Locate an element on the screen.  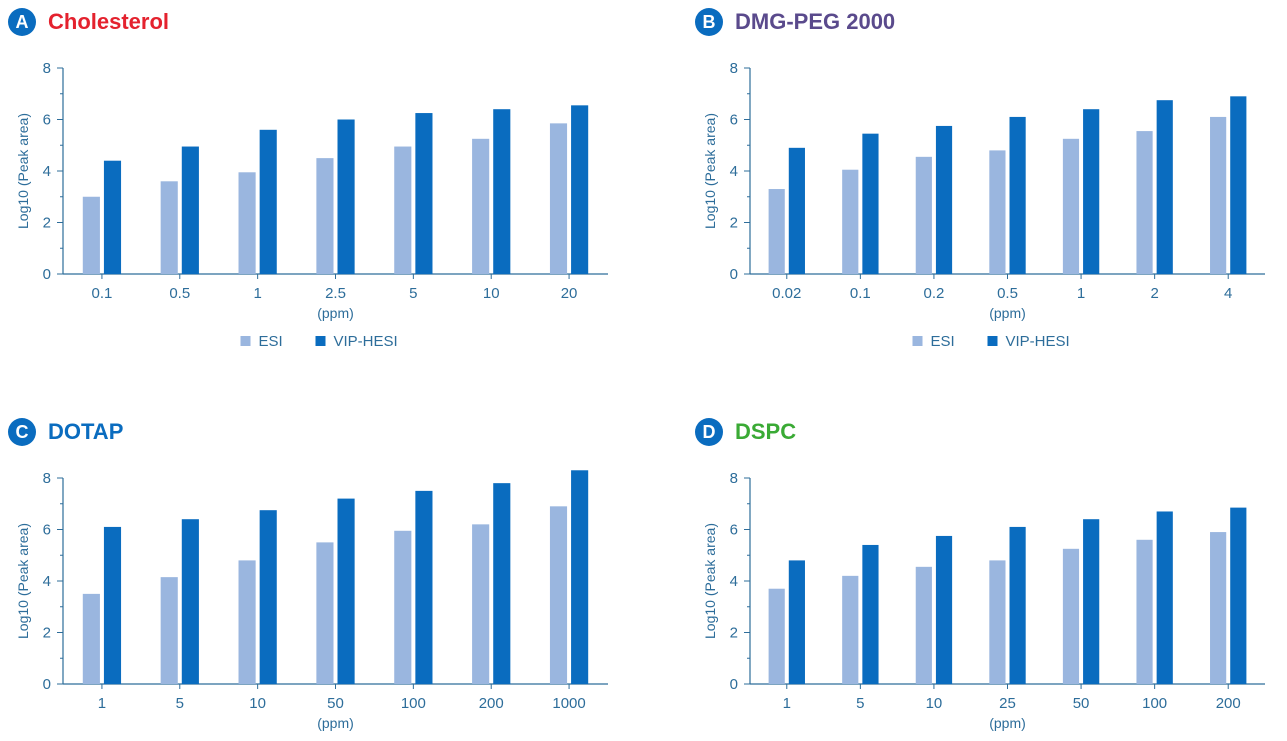
panel-header: A Cholesterol is located at coordinates (88, 22).